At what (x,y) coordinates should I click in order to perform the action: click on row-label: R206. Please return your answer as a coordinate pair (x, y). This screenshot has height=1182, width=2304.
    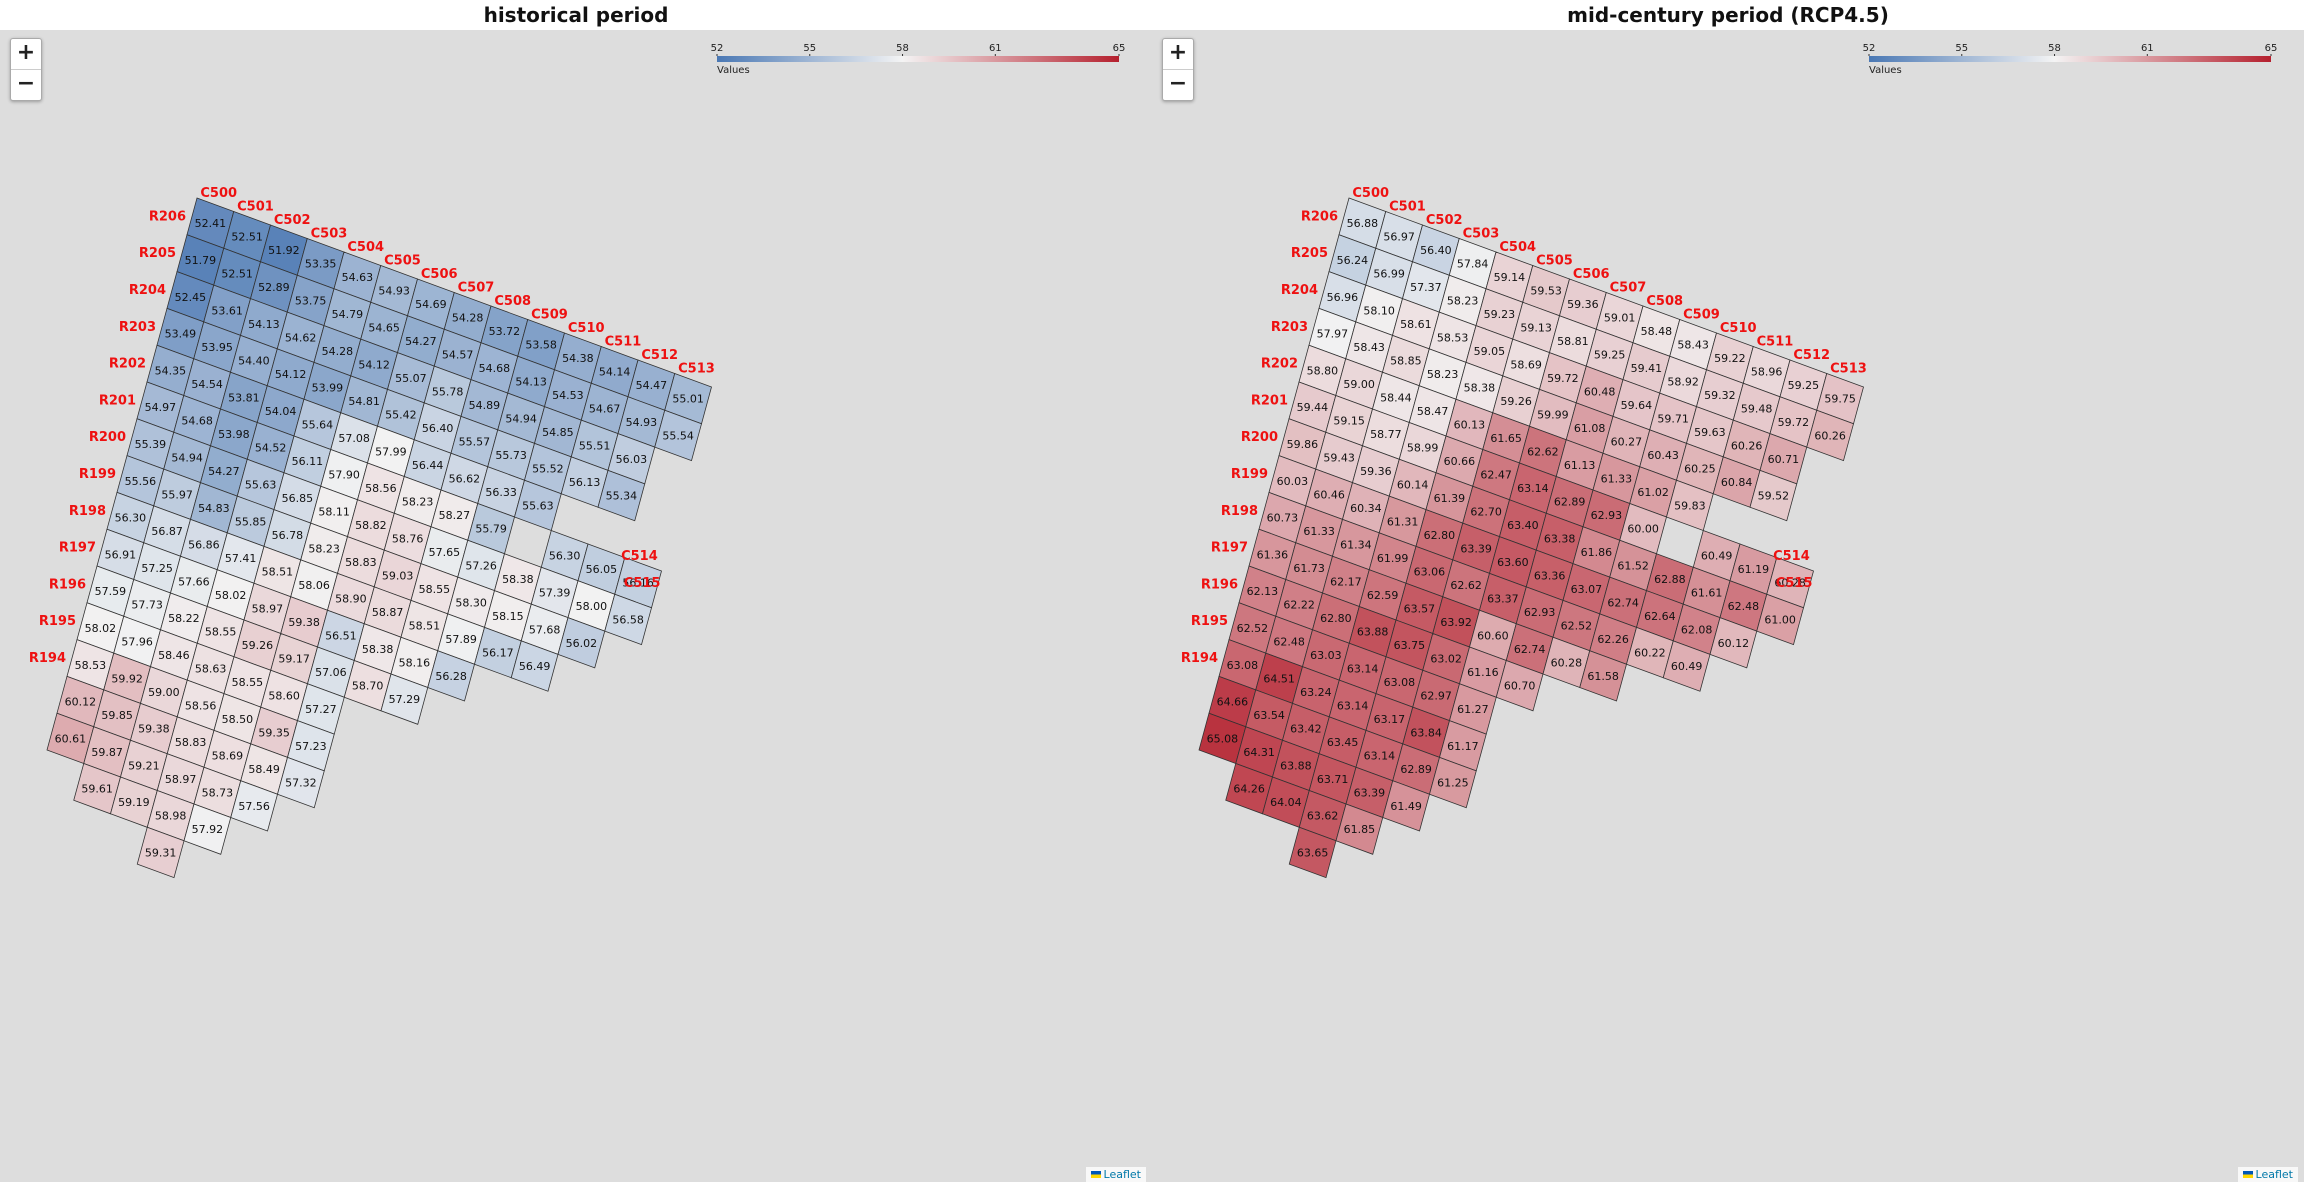
    Looking at the image, I should click on (167, 216).